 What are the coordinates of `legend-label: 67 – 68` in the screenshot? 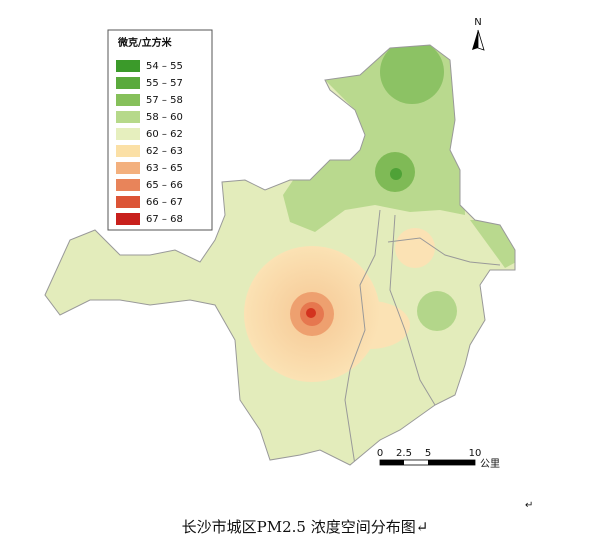 It's located at (164, 219).